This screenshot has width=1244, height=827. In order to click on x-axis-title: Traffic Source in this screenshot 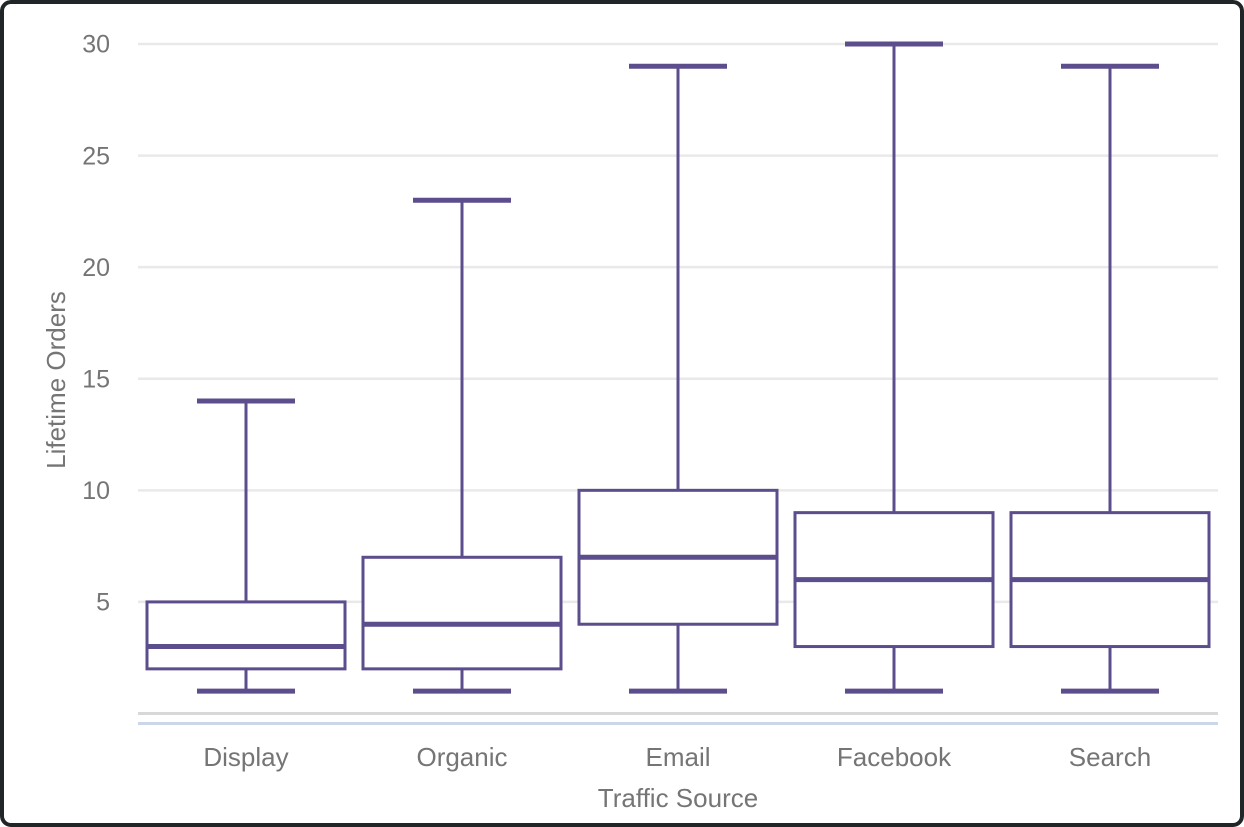, I will do `click(678, 798)`.